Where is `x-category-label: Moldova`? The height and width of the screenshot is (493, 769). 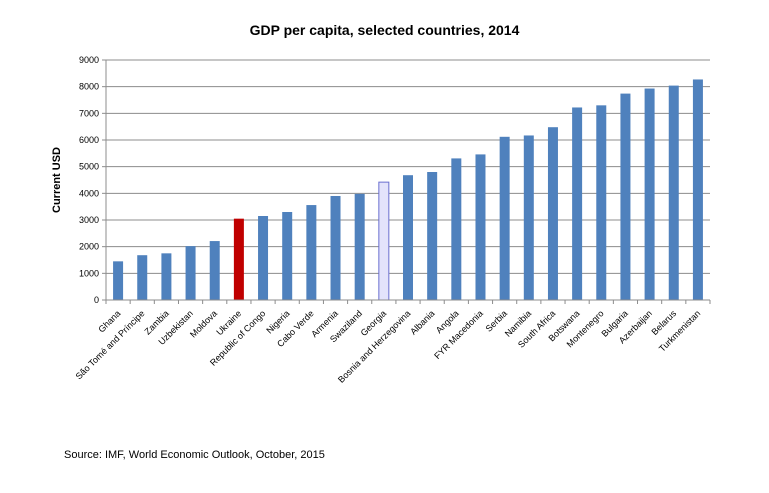
x-category-label: Moldova is located at coordinates (203, 323).